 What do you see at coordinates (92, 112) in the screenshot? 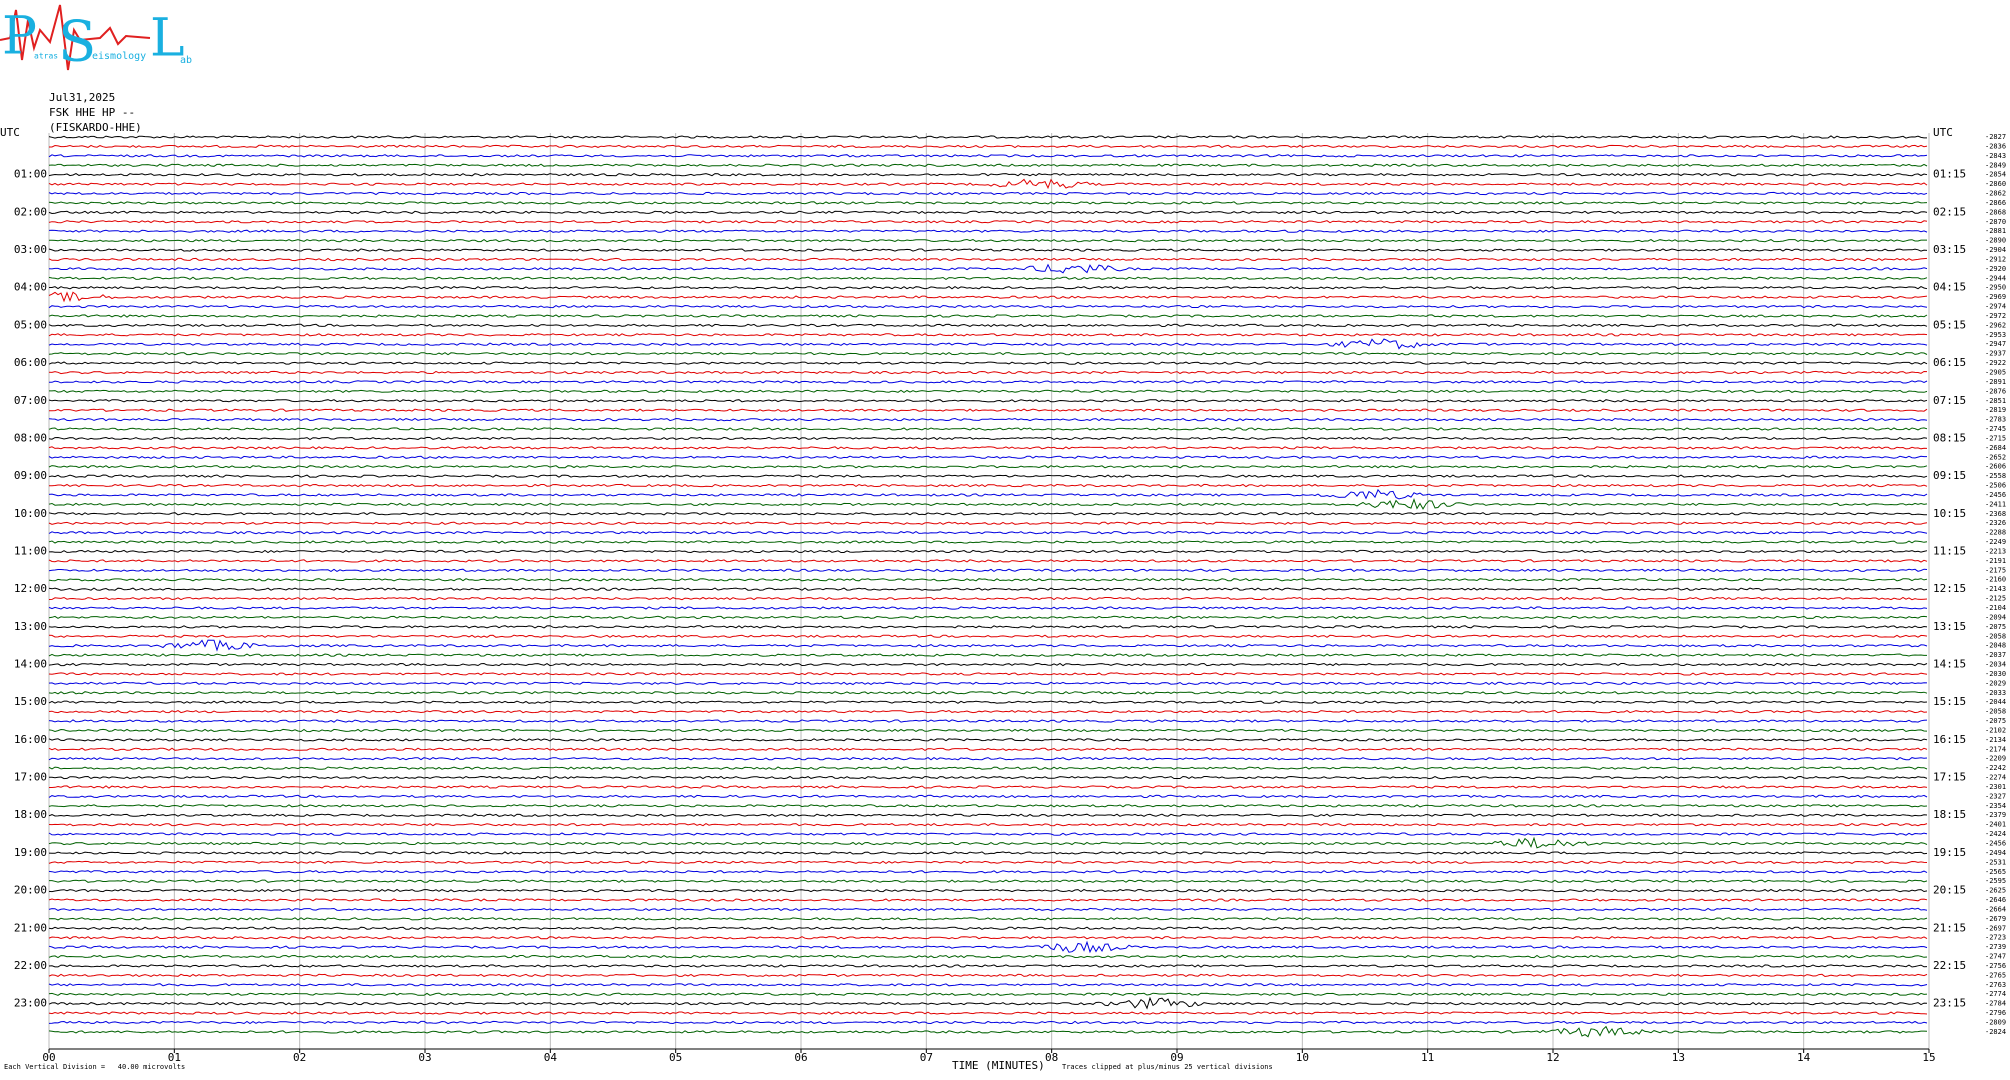
I see `header-station: FSK HHE HP --` at bounding box center [92, 112].